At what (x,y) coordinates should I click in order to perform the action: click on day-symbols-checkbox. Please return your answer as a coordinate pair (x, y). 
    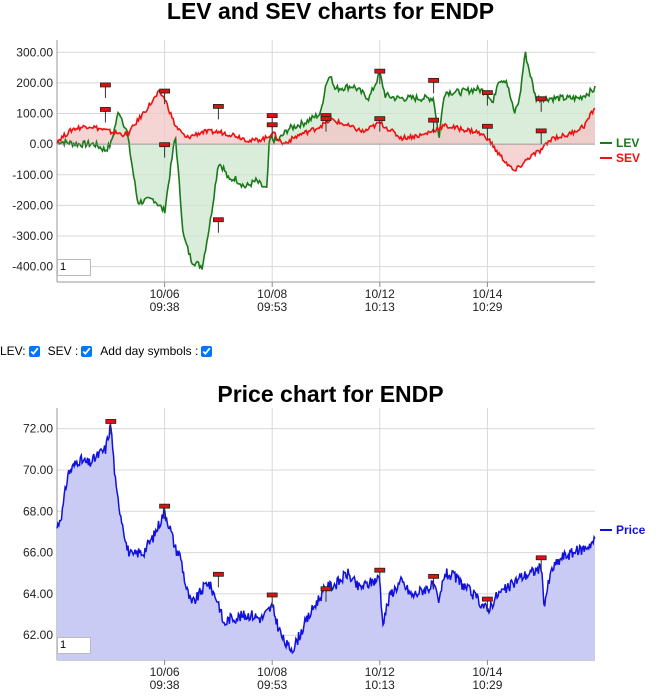
    Looking at the image, I should click on (207, 351).